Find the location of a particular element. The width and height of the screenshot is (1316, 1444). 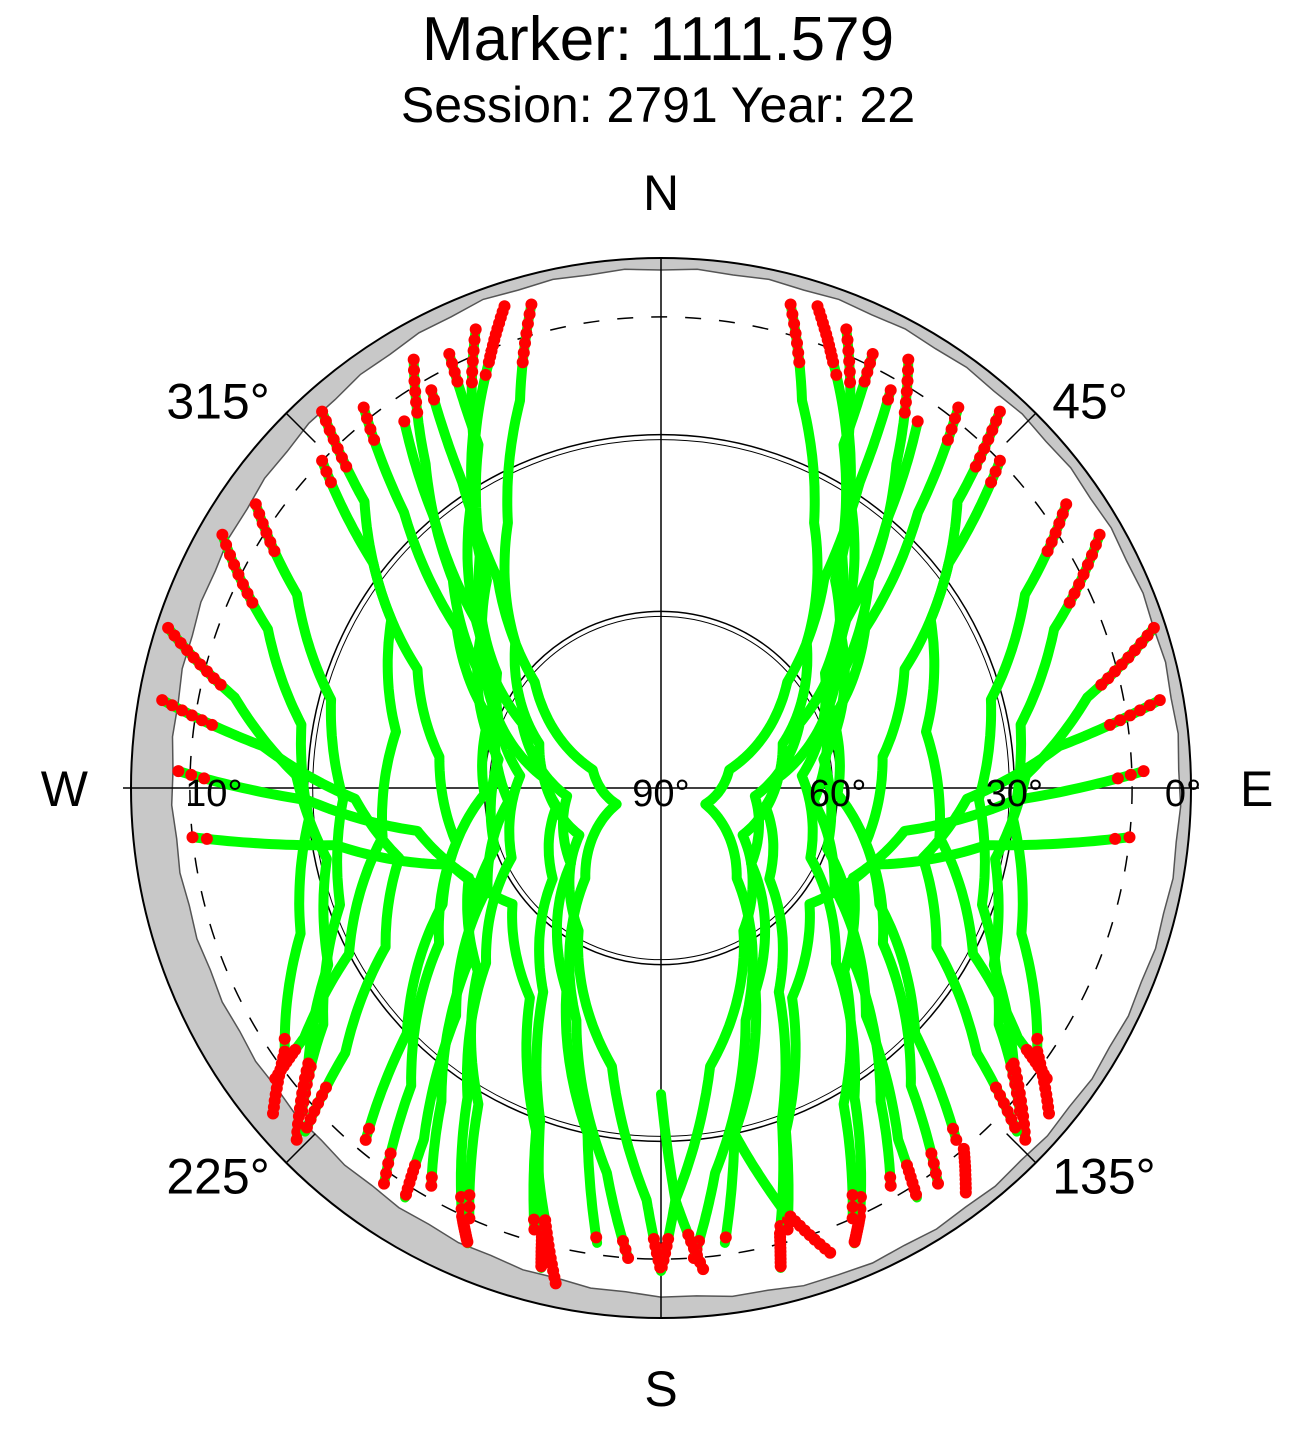

cardinal-east: E is located at coordinates (1256, 789).